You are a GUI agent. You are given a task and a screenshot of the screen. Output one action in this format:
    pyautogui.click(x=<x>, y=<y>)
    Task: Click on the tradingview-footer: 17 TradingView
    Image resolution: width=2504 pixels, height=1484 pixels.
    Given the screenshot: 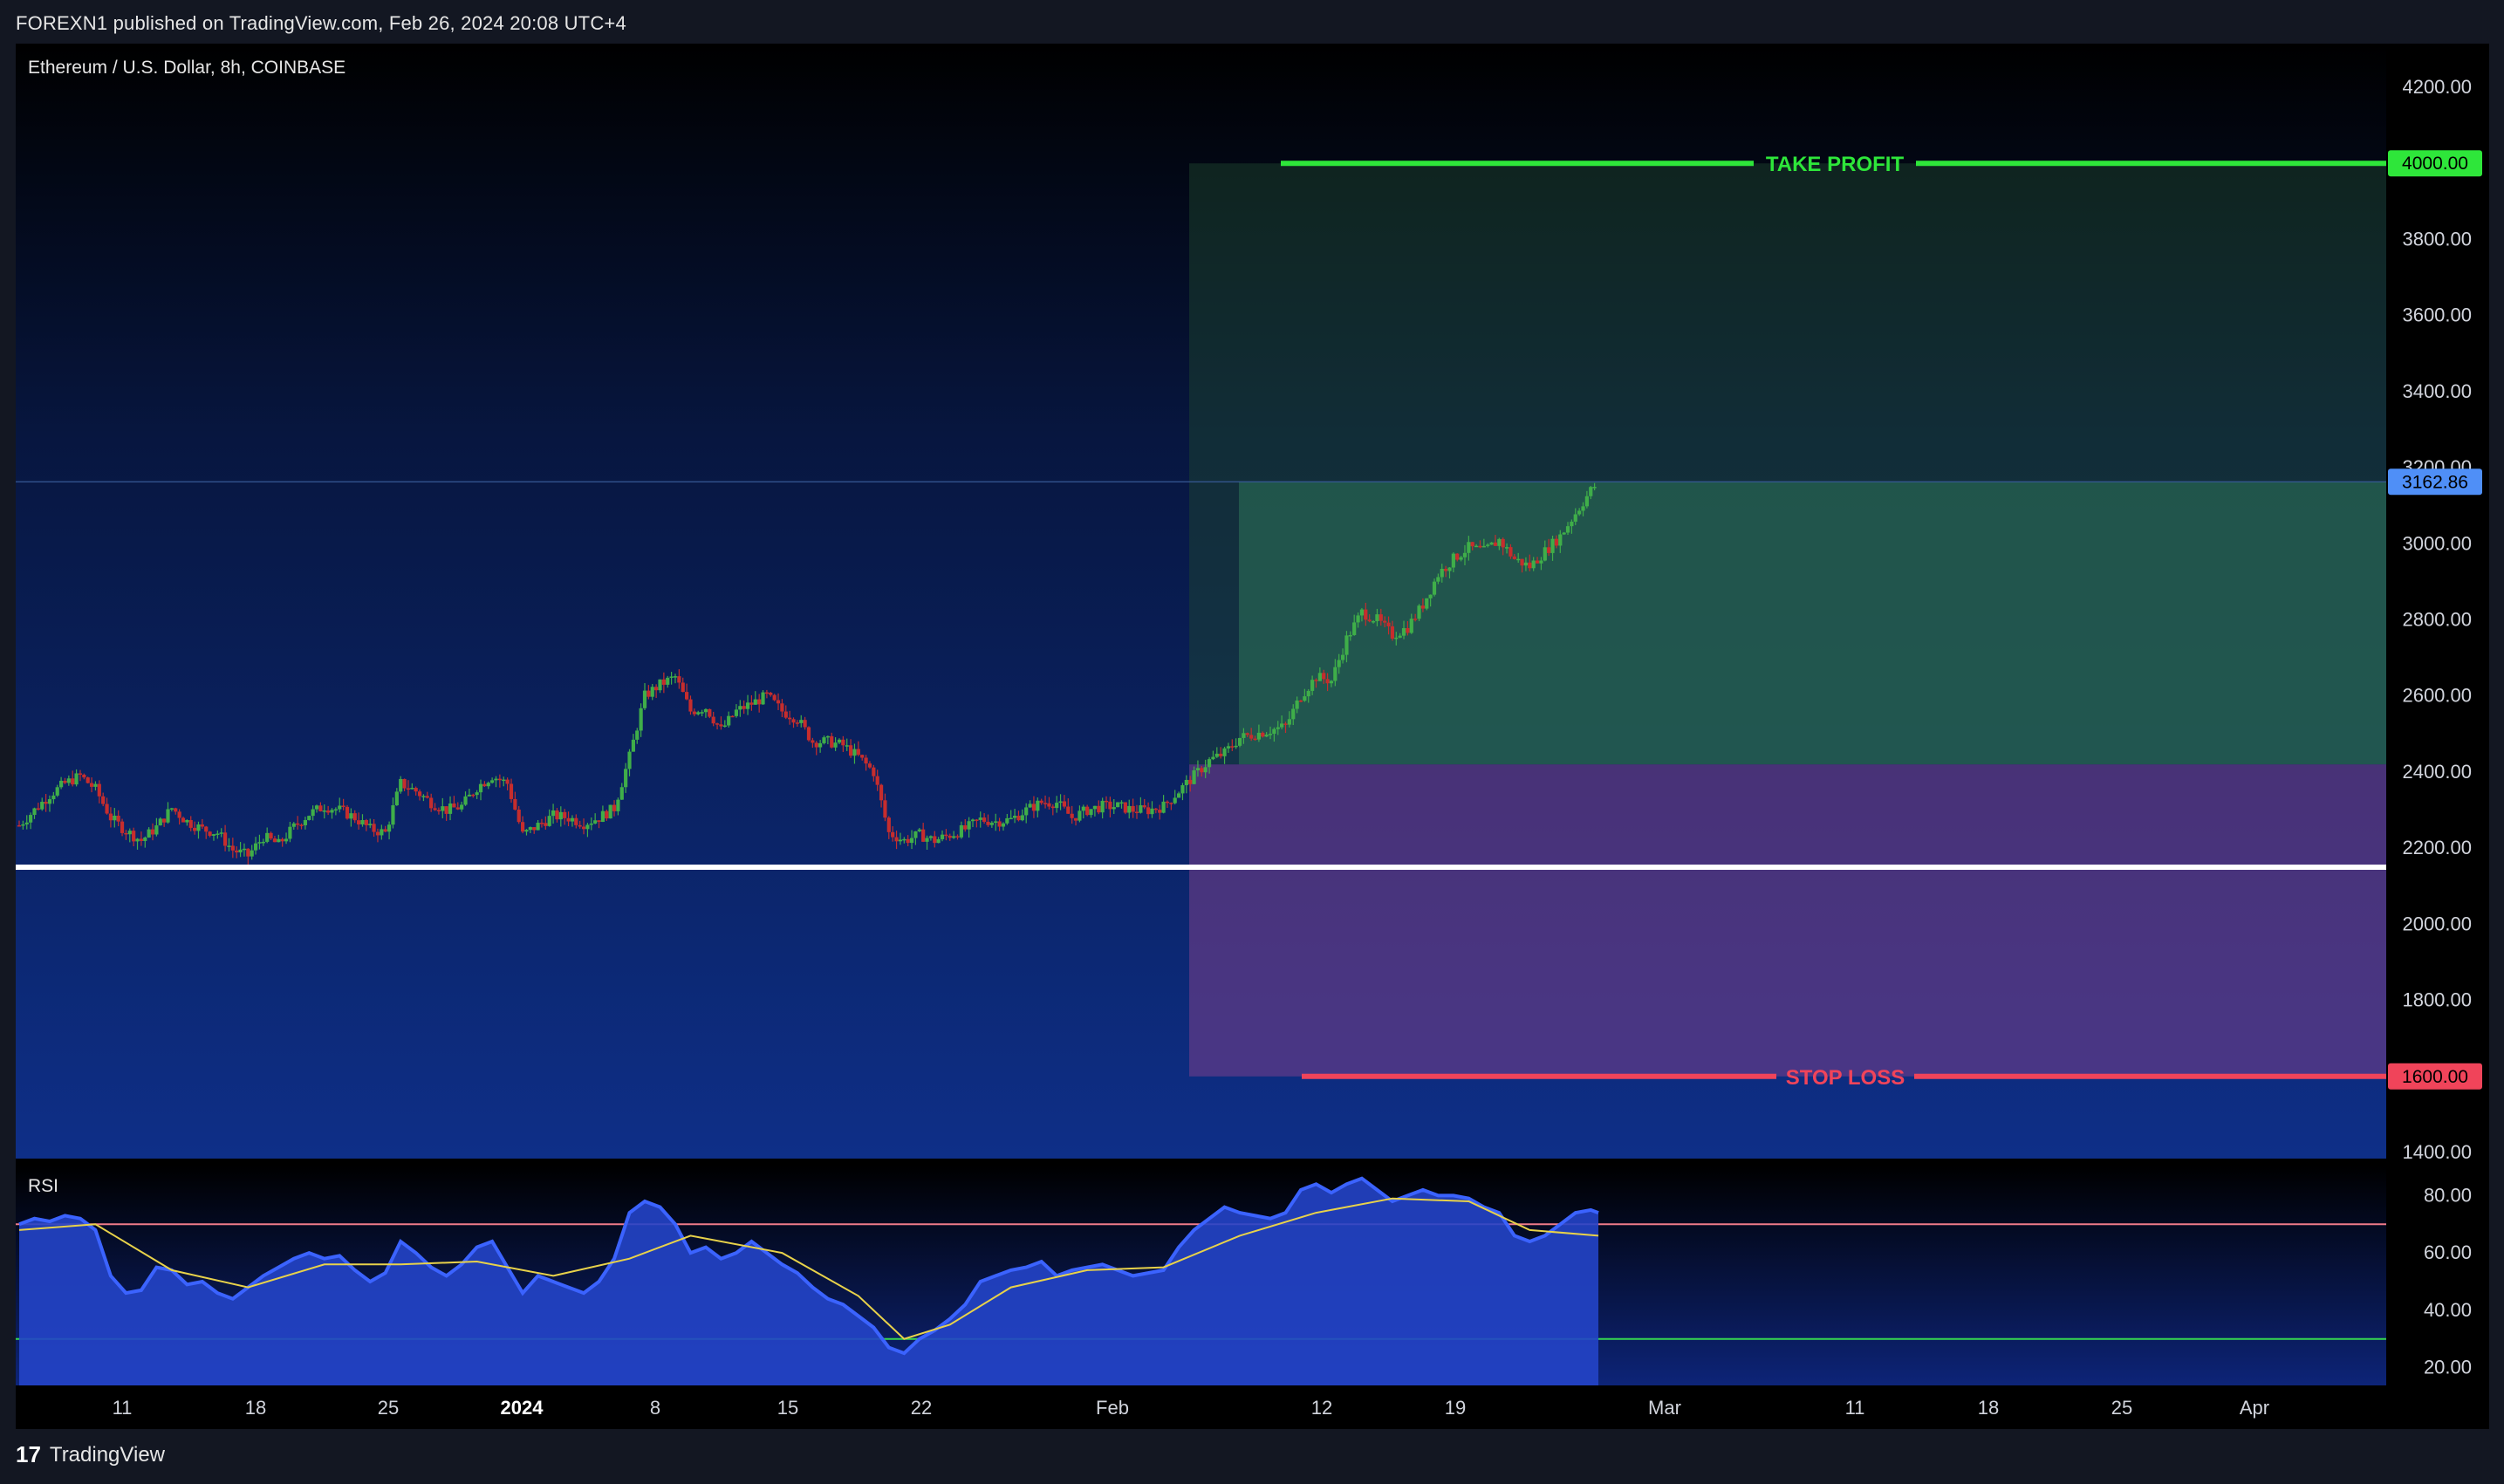 What is the action you would take?
    pyautogui.click(x=90, y=1454)
    